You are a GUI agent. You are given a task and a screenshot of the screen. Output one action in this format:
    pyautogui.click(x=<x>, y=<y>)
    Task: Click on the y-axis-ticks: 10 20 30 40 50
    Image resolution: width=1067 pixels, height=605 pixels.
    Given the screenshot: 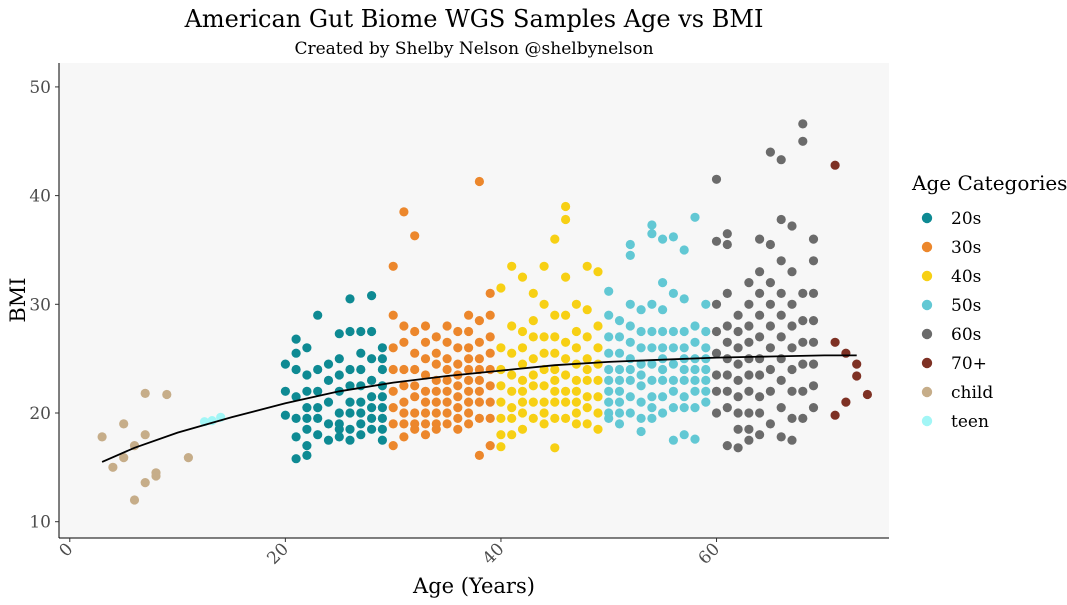 What is the action you would take?
    pyautogui.click(x=44, y=305)
    